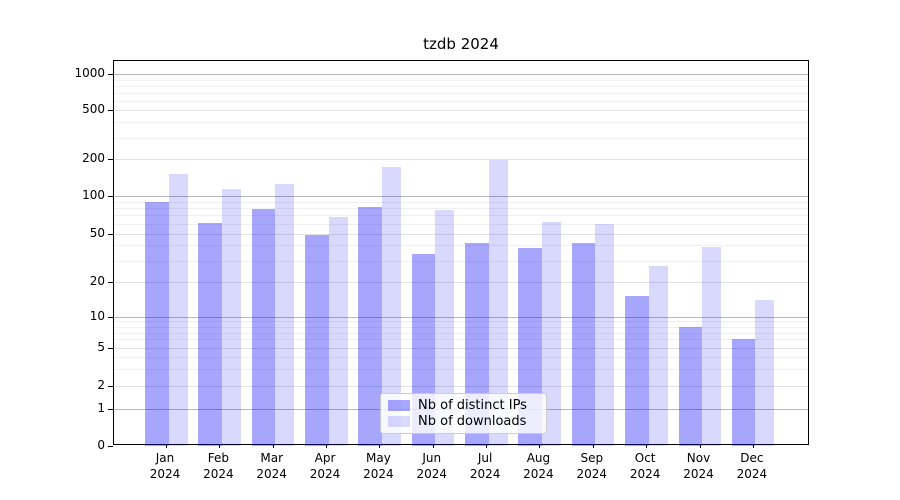 Image resolution: width=900 pixels, height=500 pixels. I want to click on legend-label-distinct-ips: Nb of distinct IPs, so click(472, 406).